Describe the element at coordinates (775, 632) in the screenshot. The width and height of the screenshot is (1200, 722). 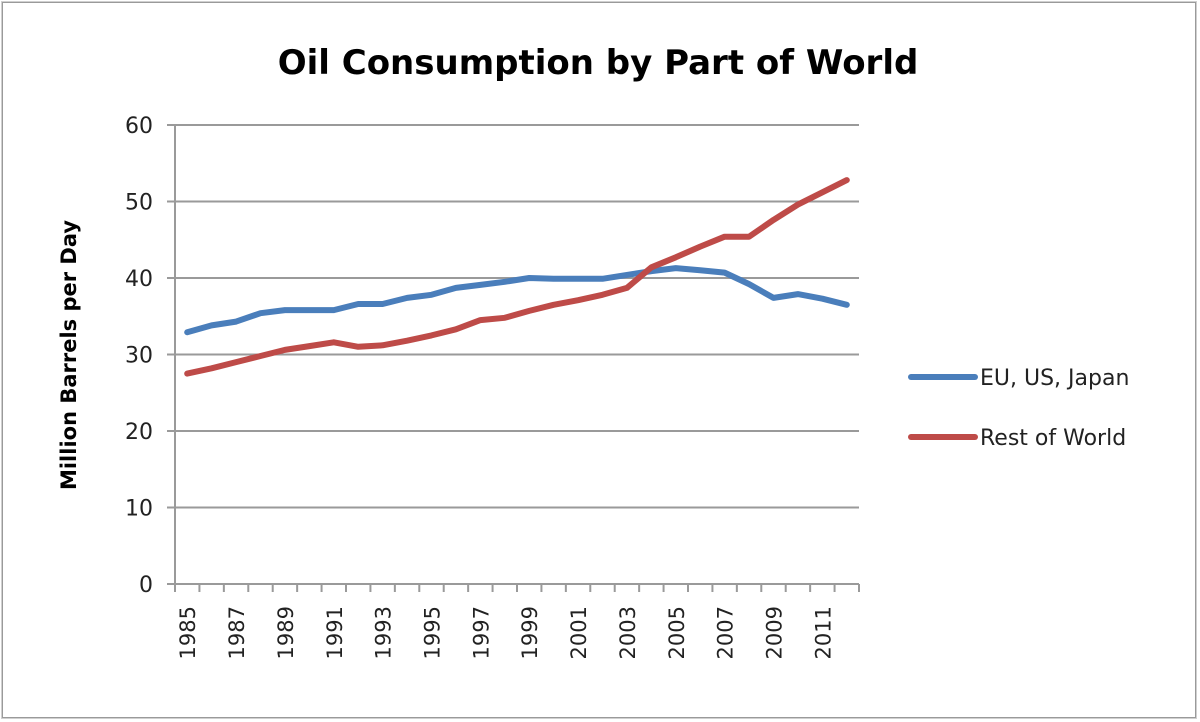
I see `x-tick-label: 2009` at that location.